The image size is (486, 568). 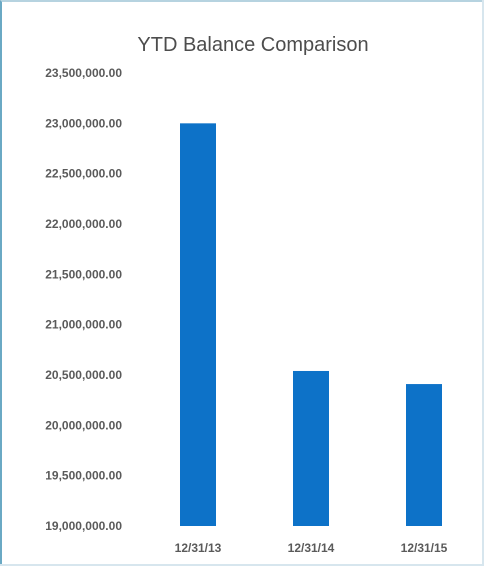 What do you see at coordinates (83, 526) in the screenshot?
I see `y-tick-label: 19,000,000.00` at bounding box center [83, 526].